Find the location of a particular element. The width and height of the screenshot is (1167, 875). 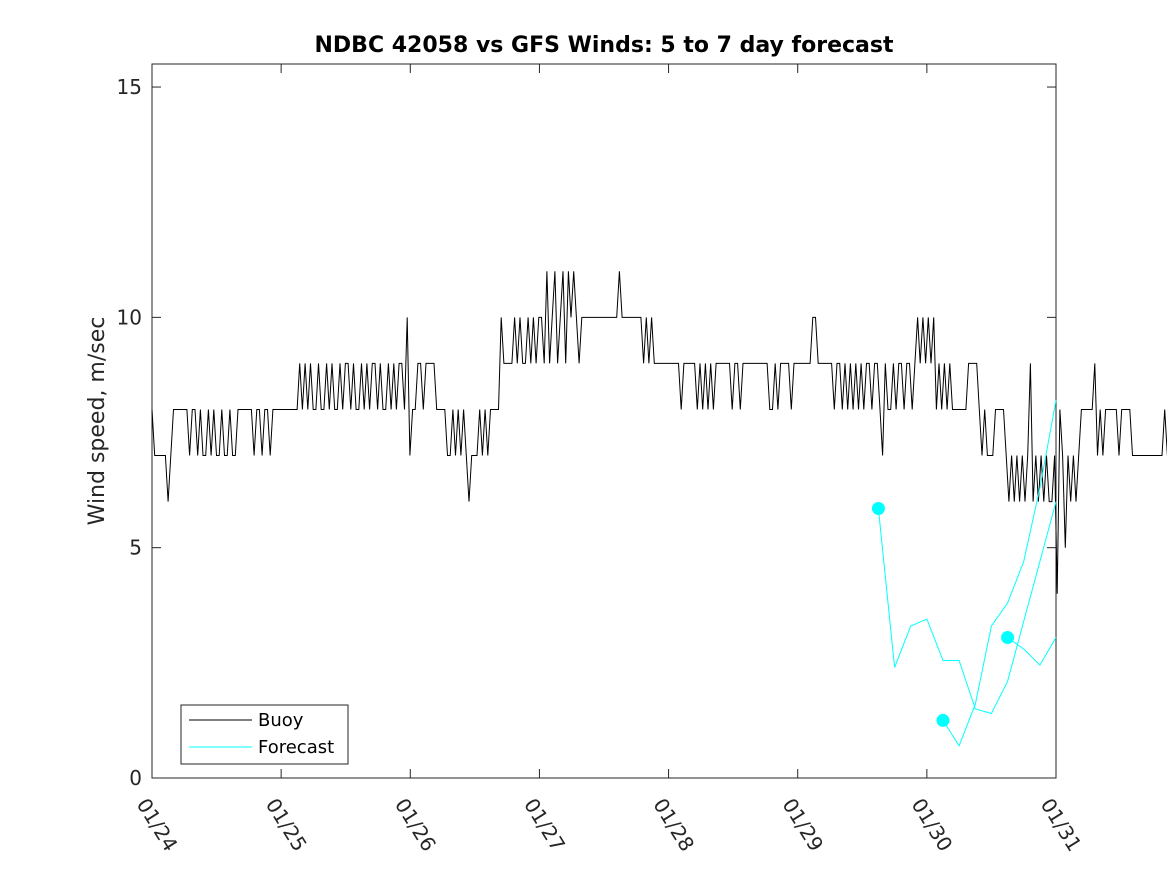

legend-box is located at coordinates (264, 734).